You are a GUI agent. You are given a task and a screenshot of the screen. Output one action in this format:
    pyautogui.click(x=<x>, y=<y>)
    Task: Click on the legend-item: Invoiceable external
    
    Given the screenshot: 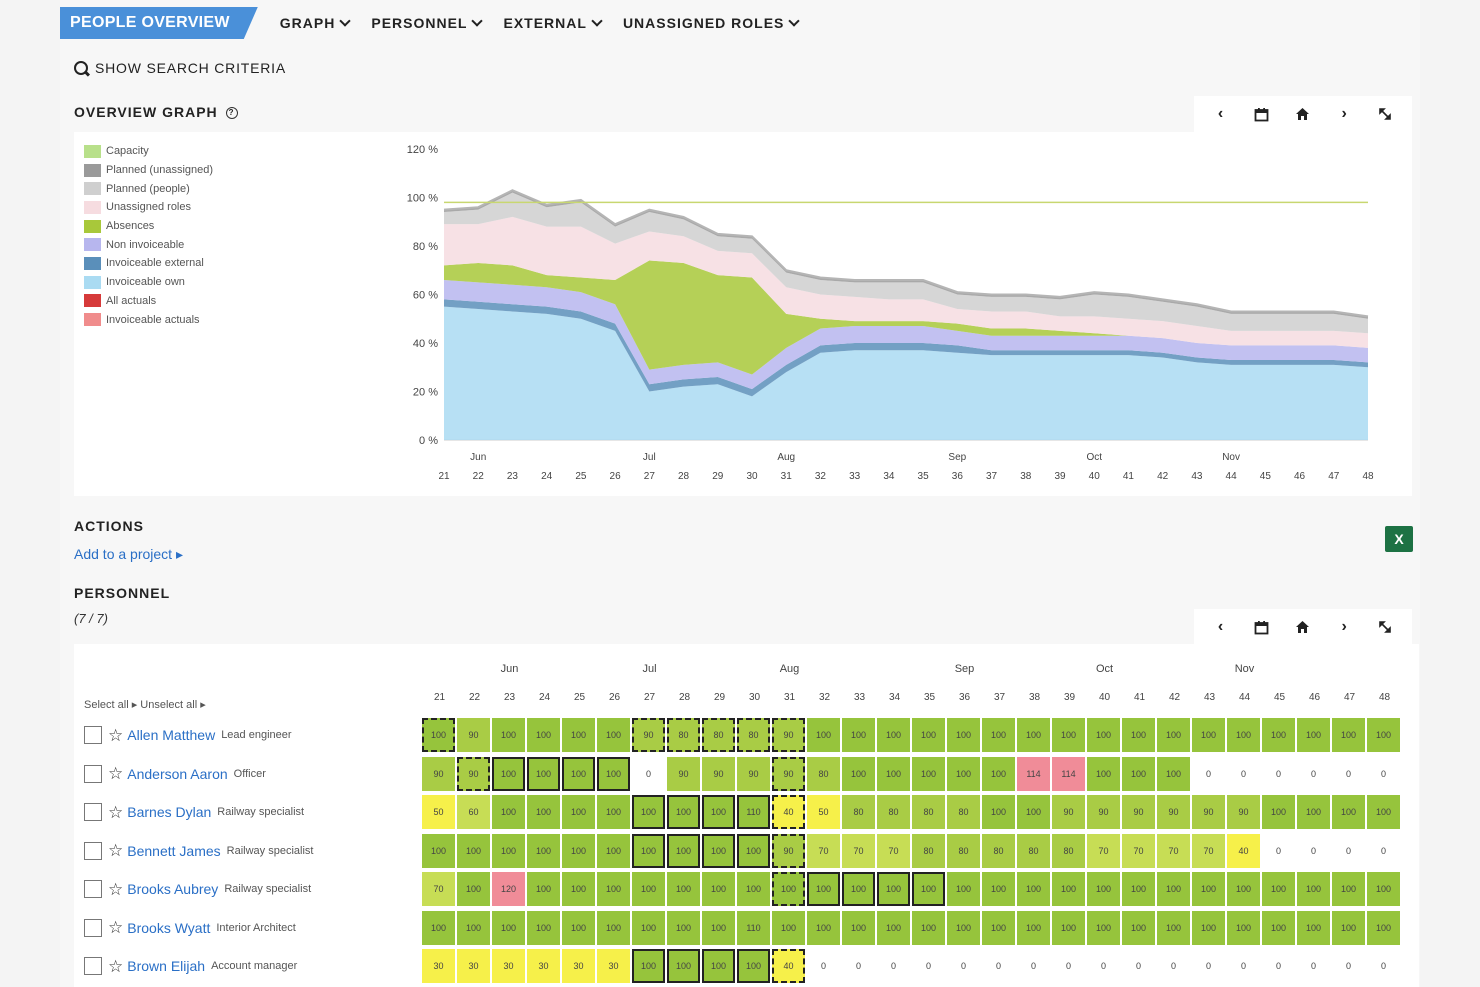 What is the action you would take?
    pyautogui.click(x=148, y=263)
    